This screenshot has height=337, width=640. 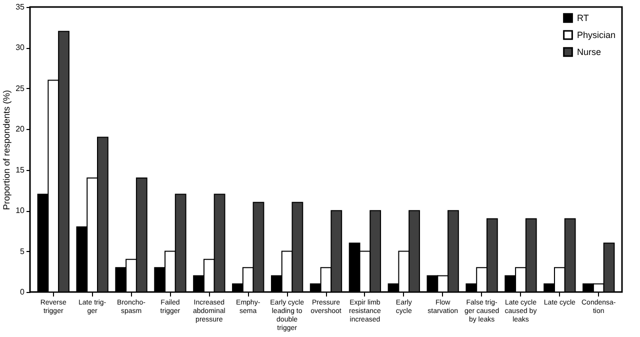 I want to click on y-tick-label: 35, so click(x=21, y=7).